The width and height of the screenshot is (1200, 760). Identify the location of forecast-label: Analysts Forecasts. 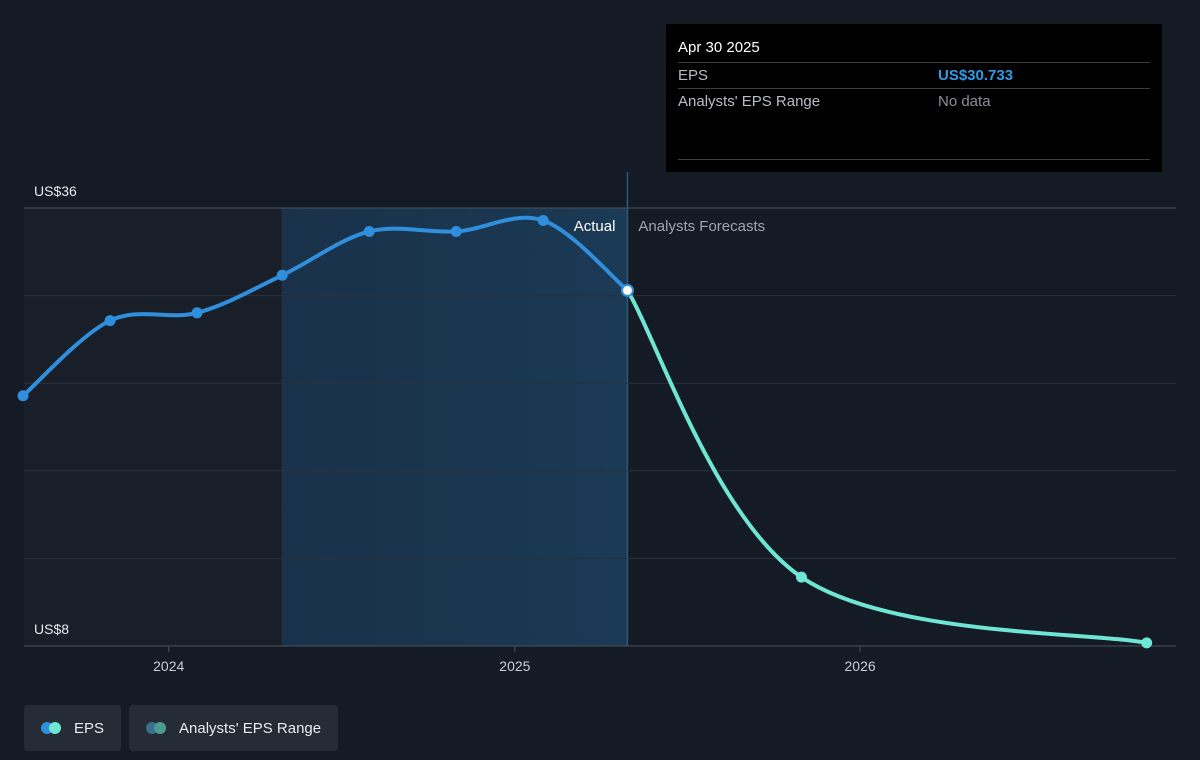
(701, 226).